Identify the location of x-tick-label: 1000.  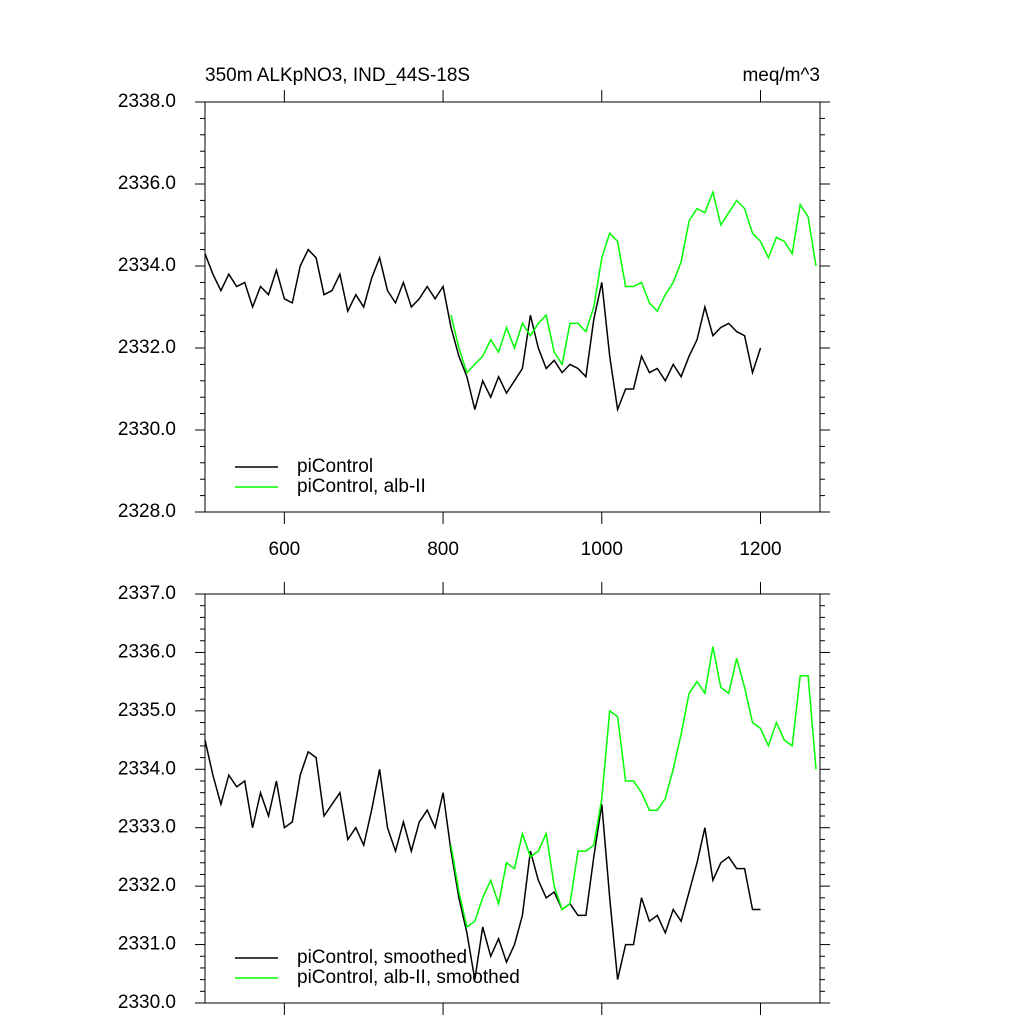
(602, 549).